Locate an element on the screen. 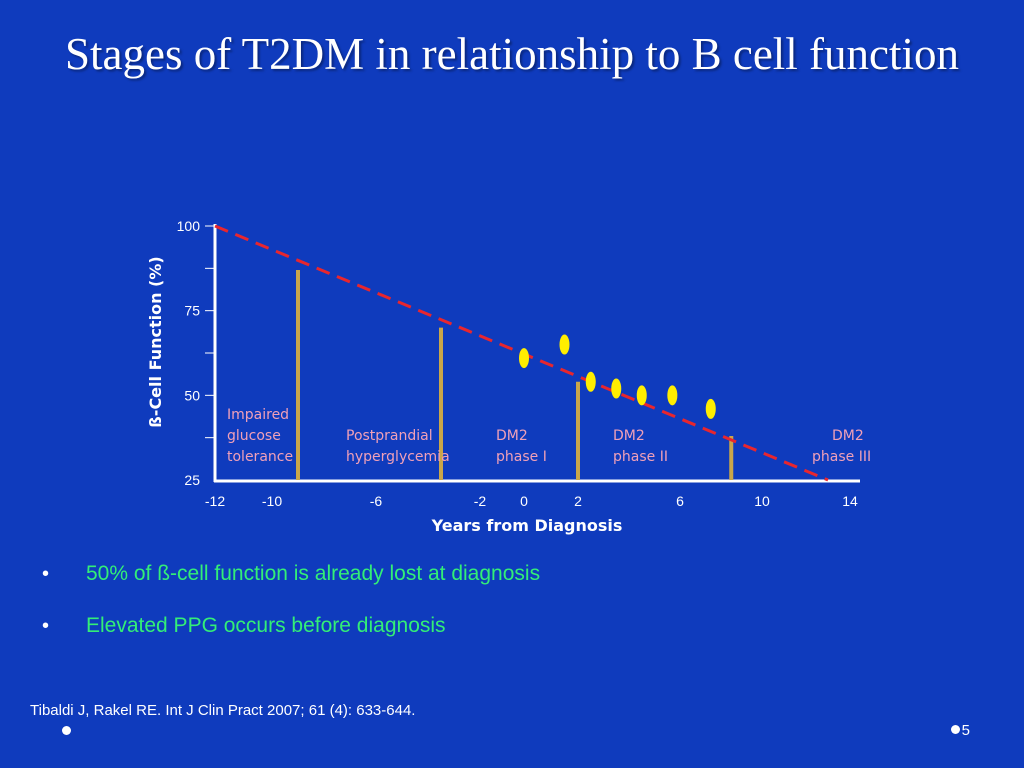 This screenshot has height=768, width=1024. x-tick-label: 6 is located at coordinates (680, 501).